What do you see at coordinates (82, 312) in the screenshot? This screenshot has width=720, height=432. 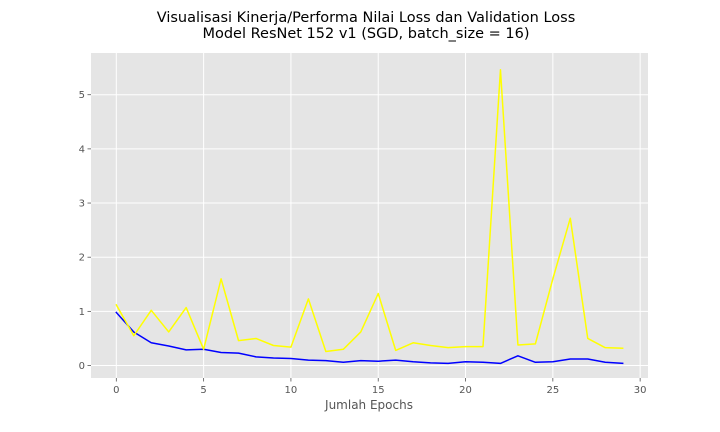 I see `y-tick-label: 1` at bounding box center [82, 312].